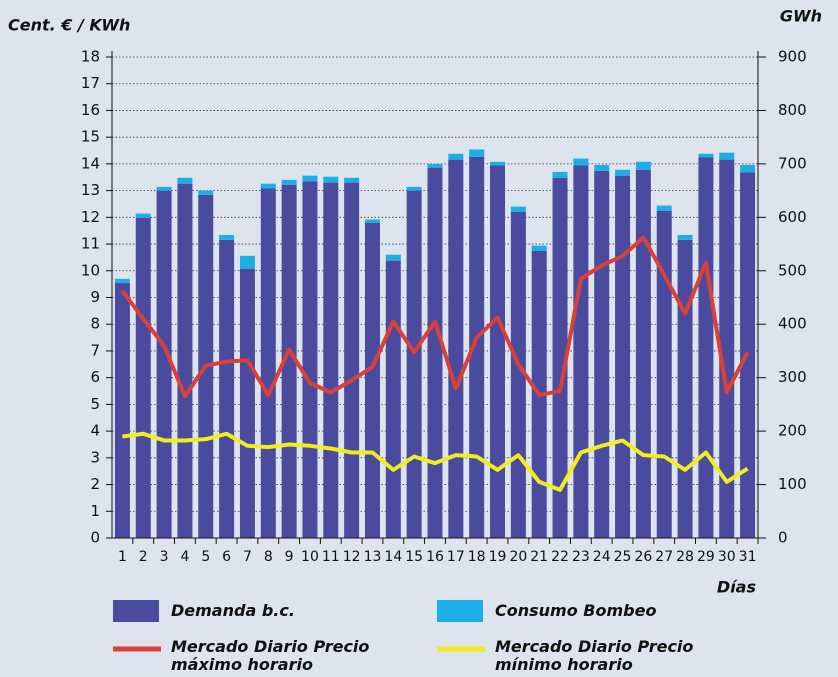 The image size is (838, 677). What do you see at coordinates (90, 244) in the screenshot?
I see `y-tick-label: 11` at bounding box center [90, 244].